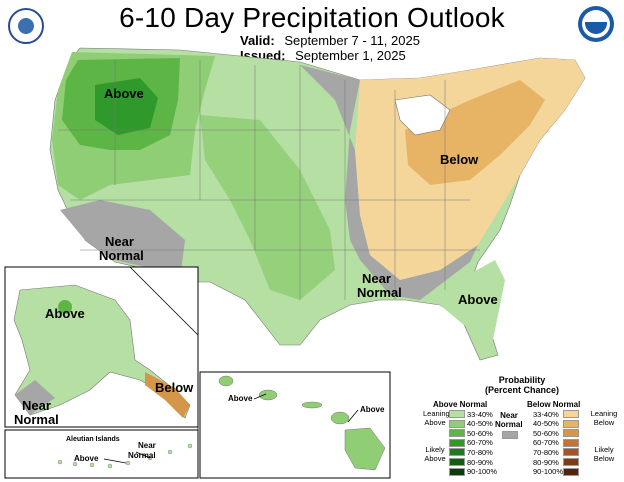 This screenshot has width=624, height=482. I want to click on legend-above-range: 60-70%, so click(480, 443).